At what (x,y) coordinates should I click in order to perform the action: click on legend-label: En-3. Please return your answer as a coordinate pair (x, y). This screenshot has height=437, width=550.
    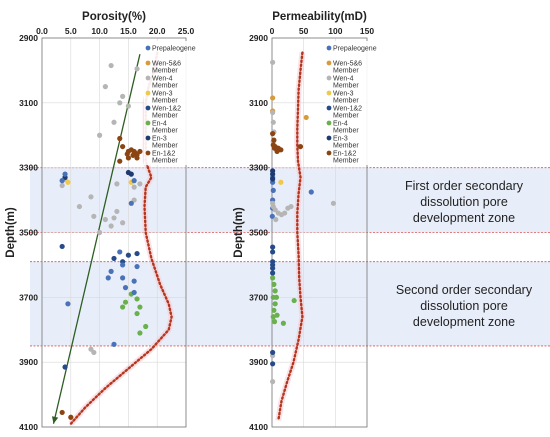
    Looking at the image, I should click on (159, 139).